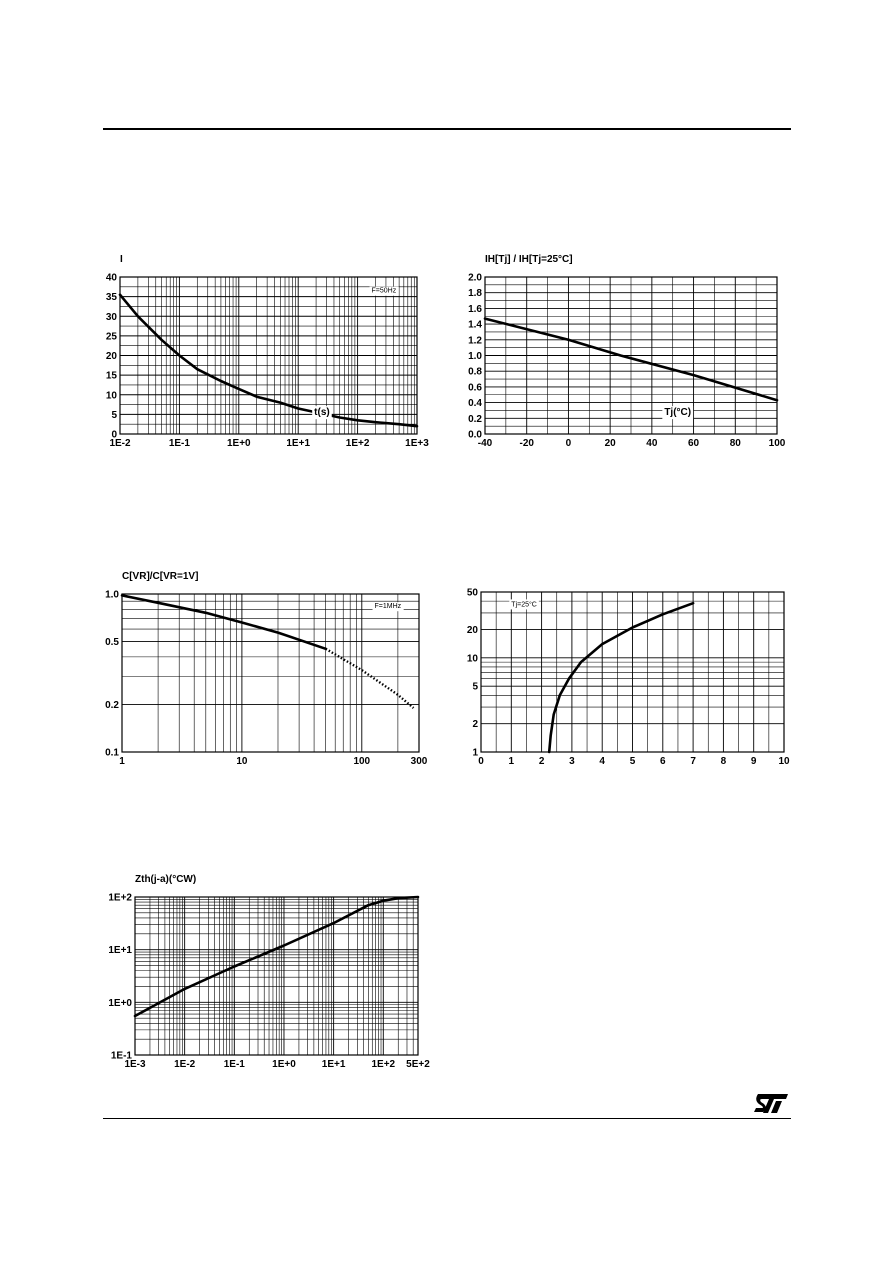 This screenshot has width=893, height=1263. I want to click on x-tick-label: 300, so click(419, 761).